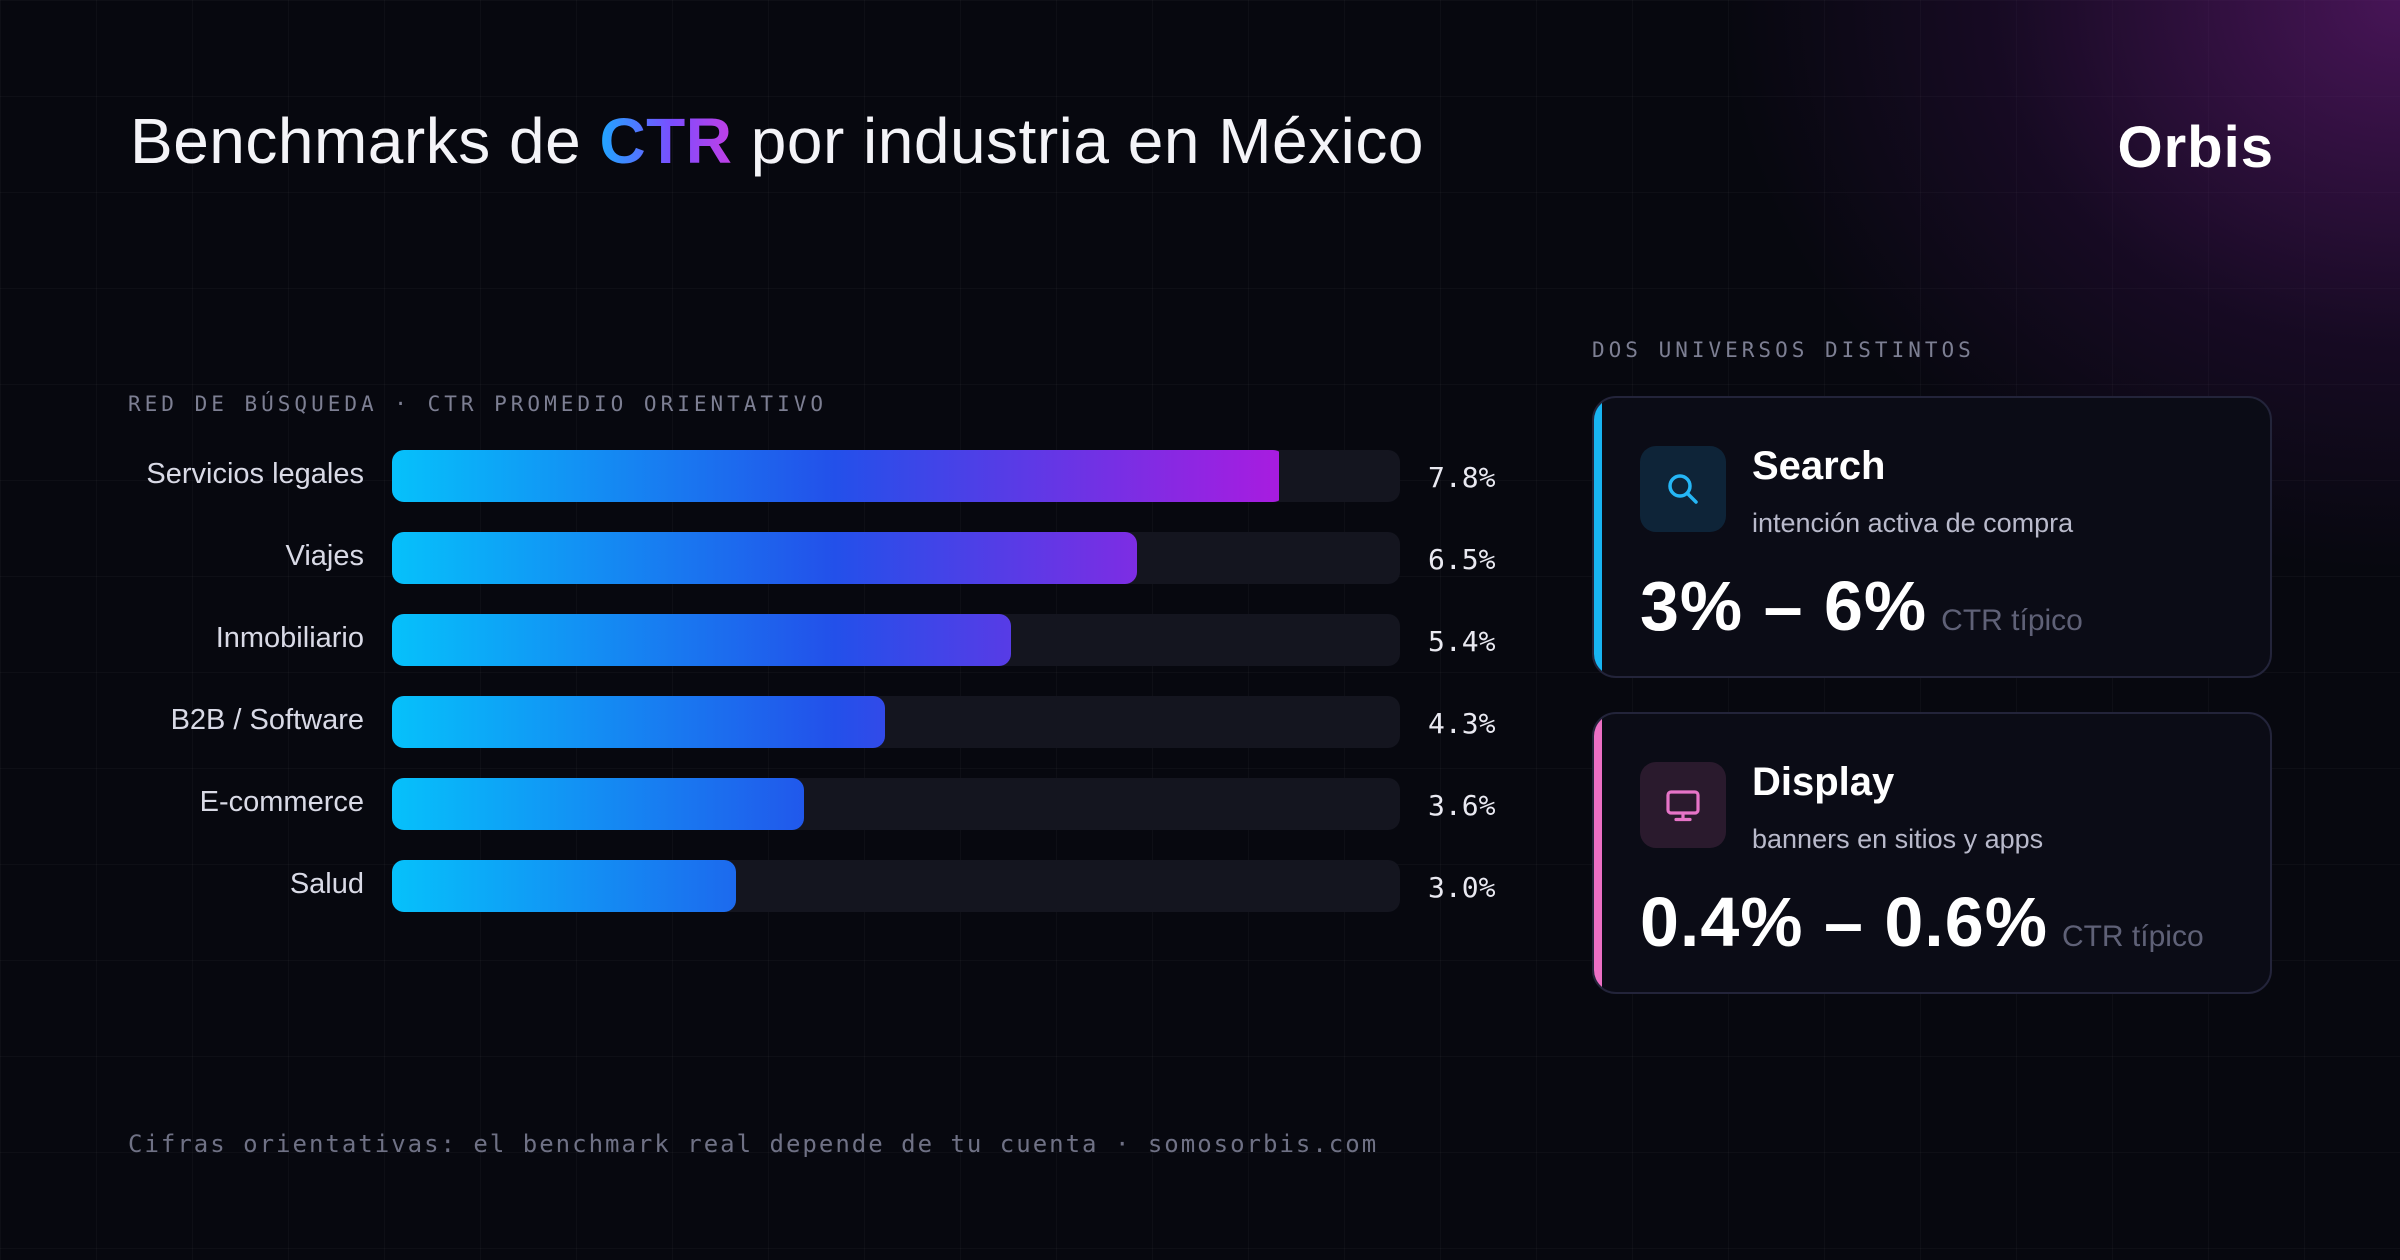 Image resolution: width=2400 pixels, height=1260 pixels. I want to click on bar-value-label: 5.4%, so click(1462, 641).